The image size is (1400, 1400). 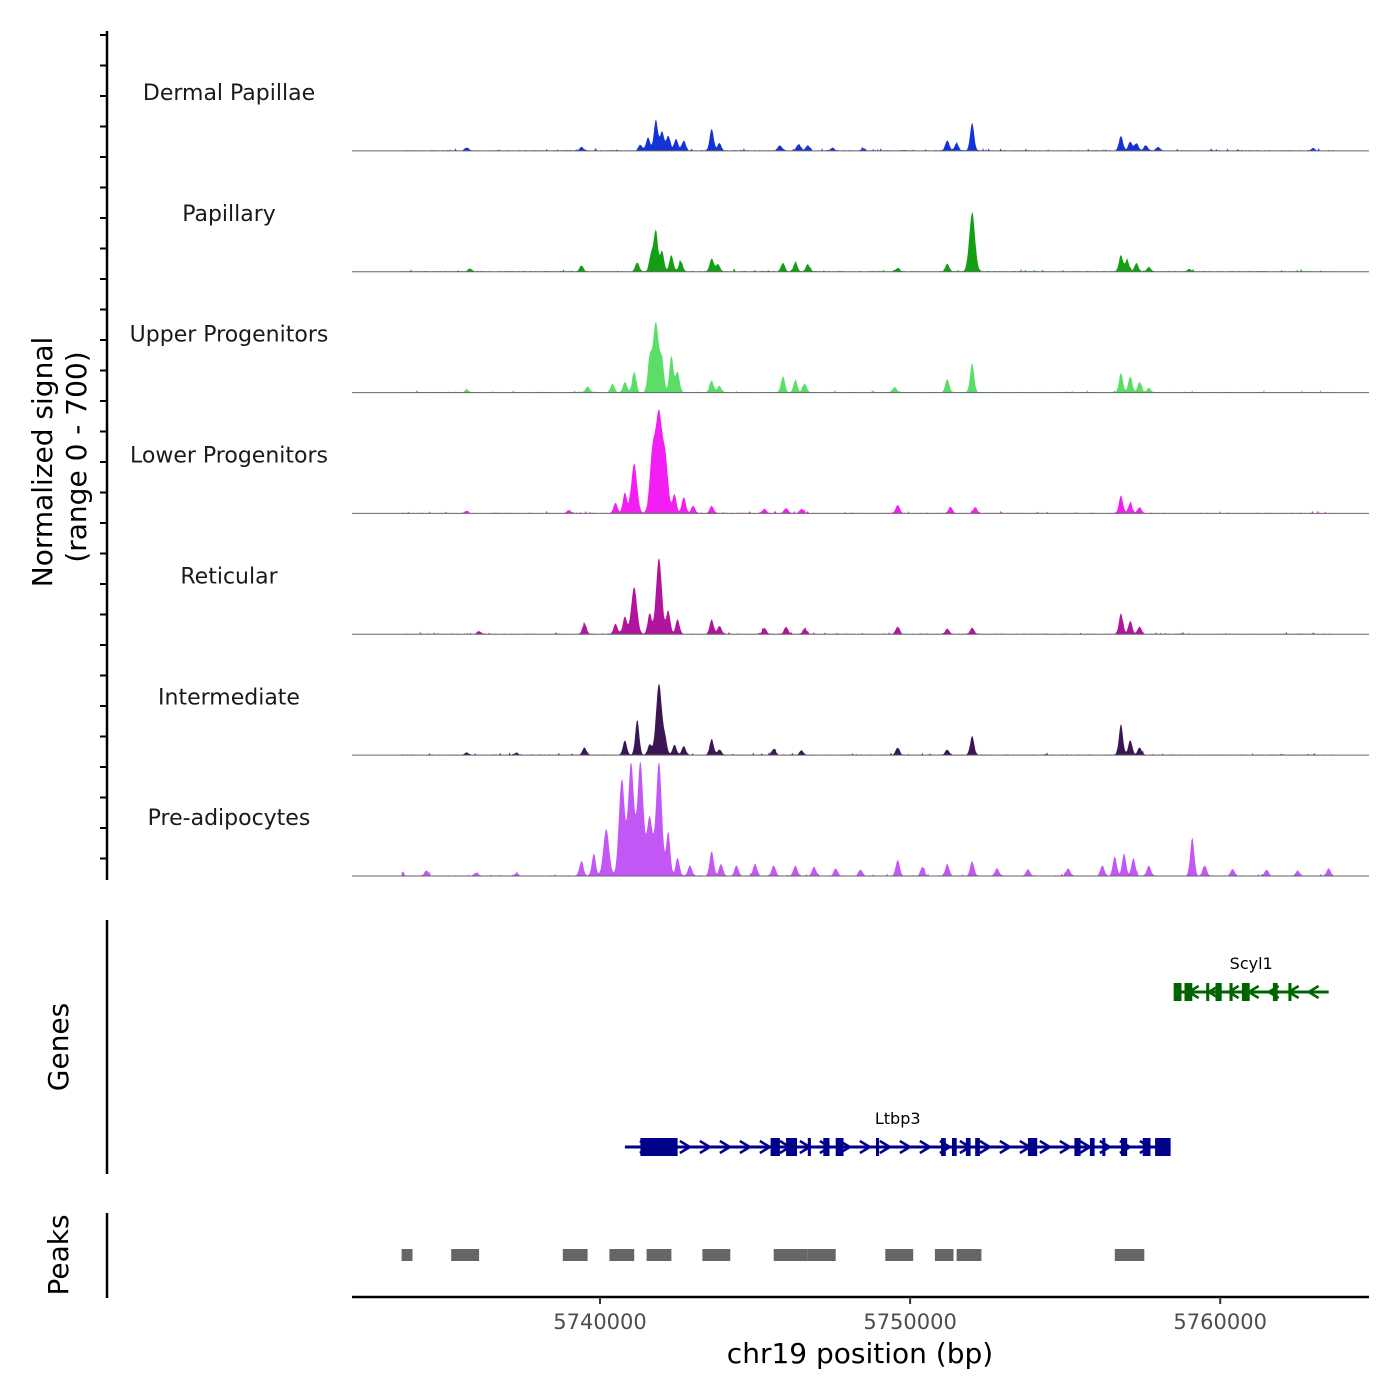 I want to click on x-axis-title: chr19 position (bp), so click(x=860, y=1353).